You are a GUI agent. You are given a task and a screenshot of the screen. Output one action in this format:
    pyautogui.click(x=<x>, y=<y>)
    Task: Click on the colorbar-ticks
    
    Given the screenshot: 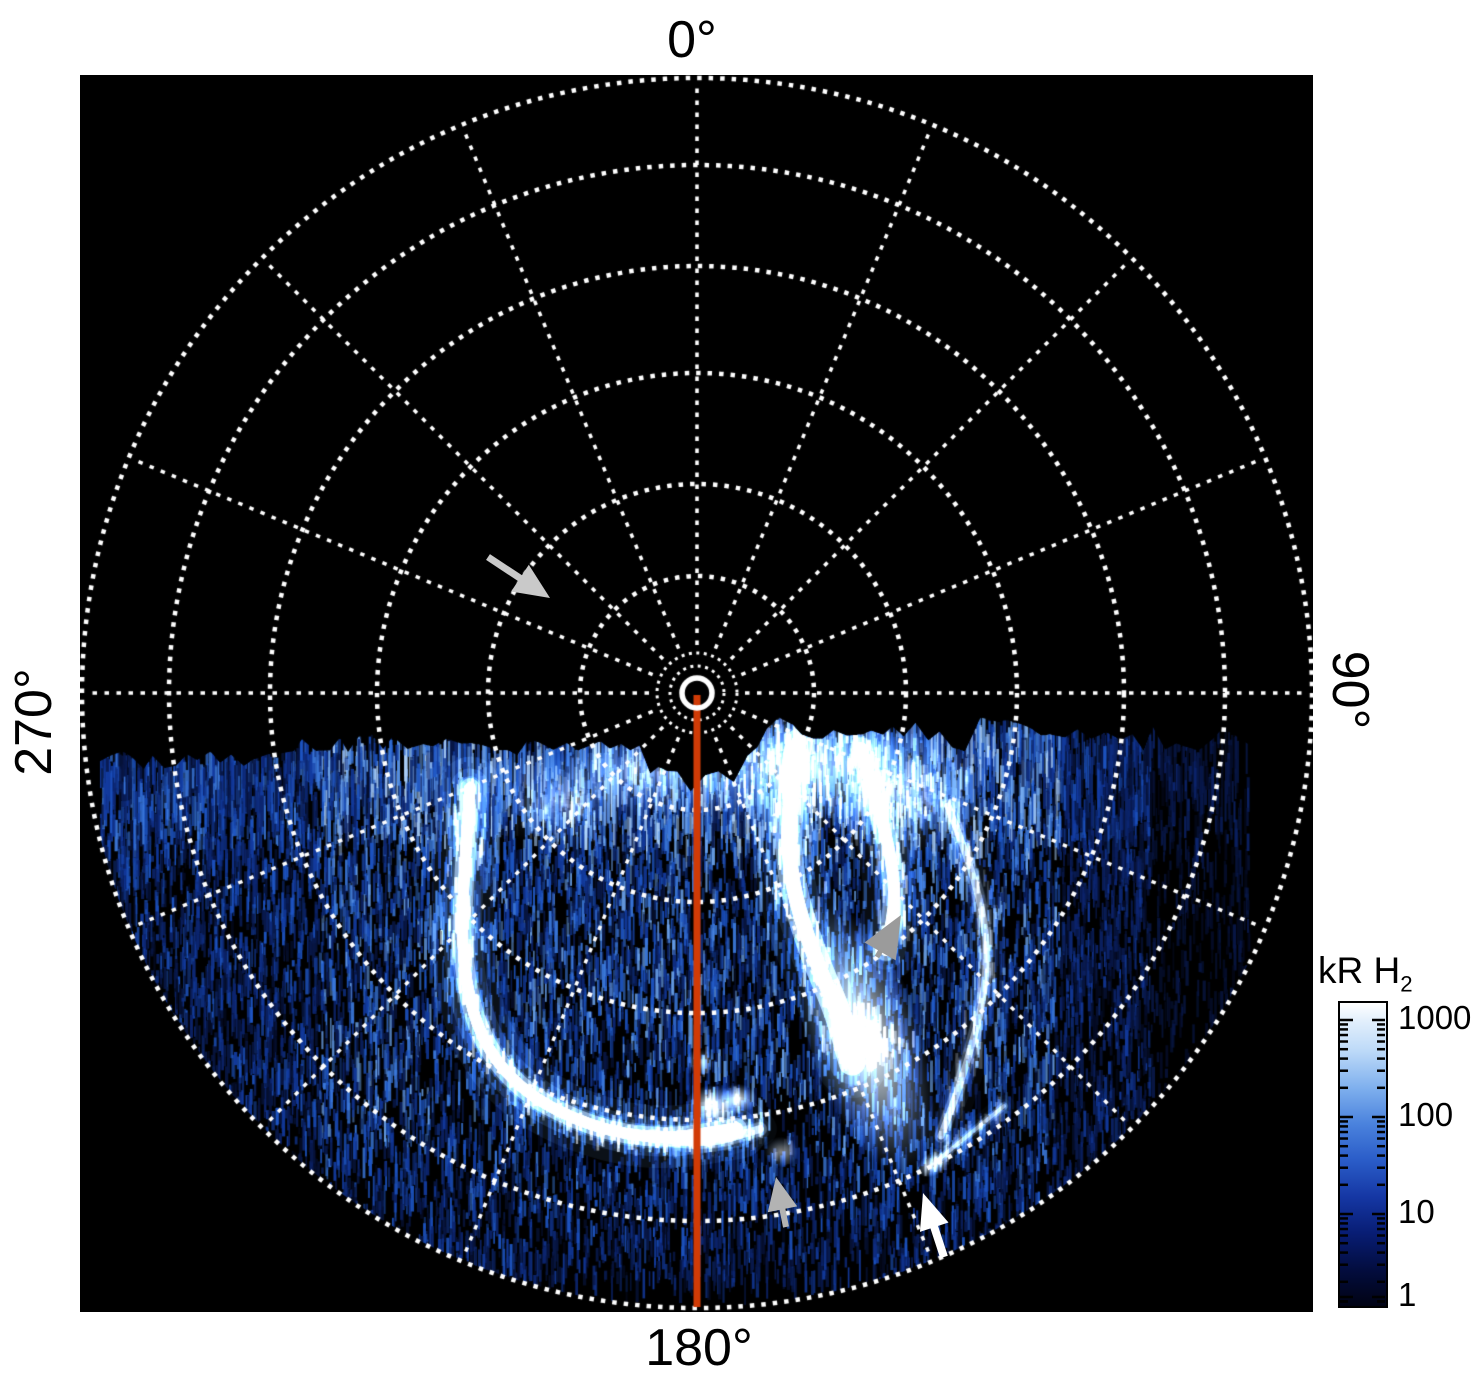 What is the action you would take?
    pyautogui.click(x=1362, y=1160)
    